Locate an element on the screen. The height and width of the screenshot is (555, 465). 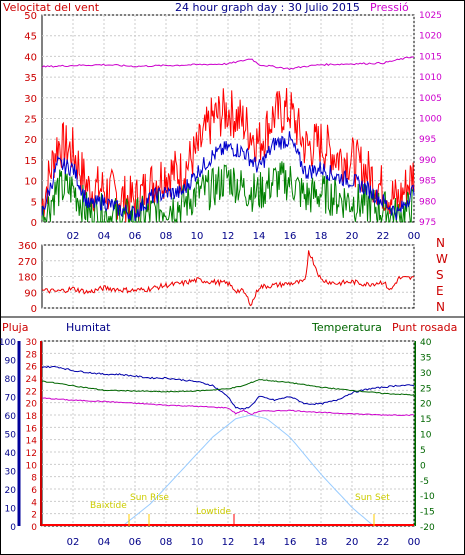
chart3-xtick-label: 06 is located at coordinates (135, 542).